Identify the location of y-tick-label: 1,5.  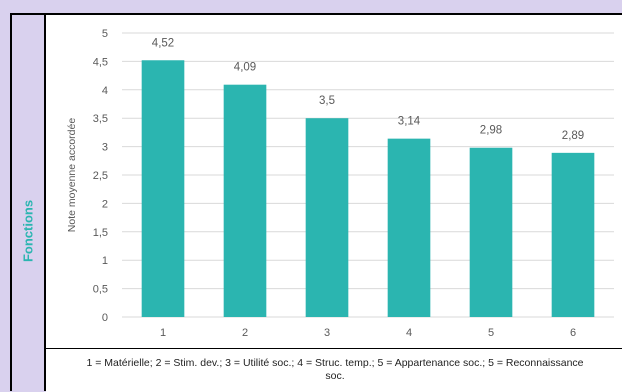
(100, 233).